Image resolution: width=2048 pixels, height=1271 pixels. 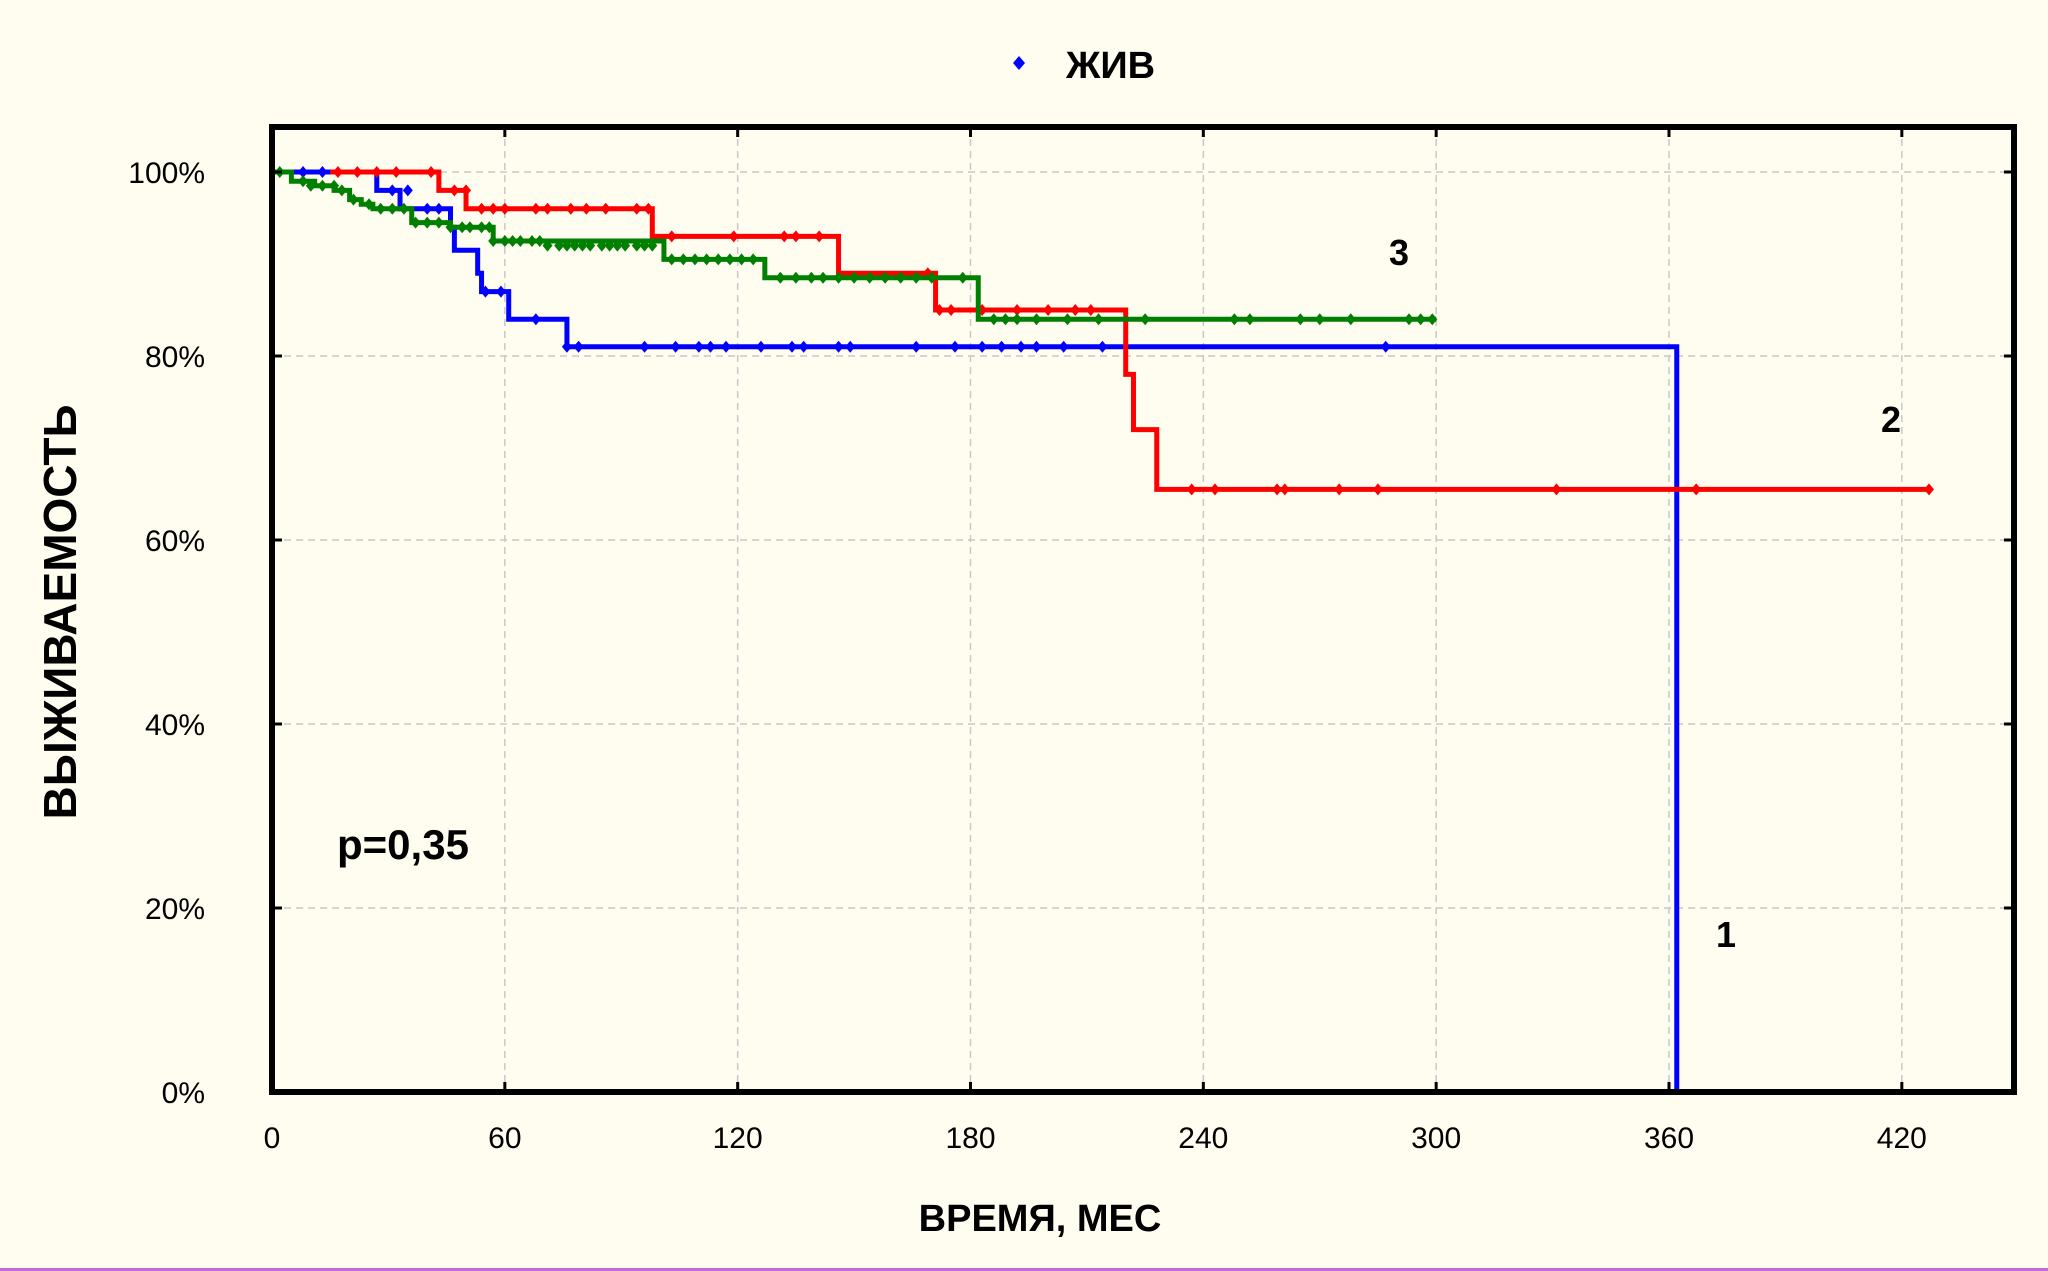 What do you see at coordinates (1891, 419) in the screenshot?
I see `curve-label-2: 2` at bounding box center [1891, 419].